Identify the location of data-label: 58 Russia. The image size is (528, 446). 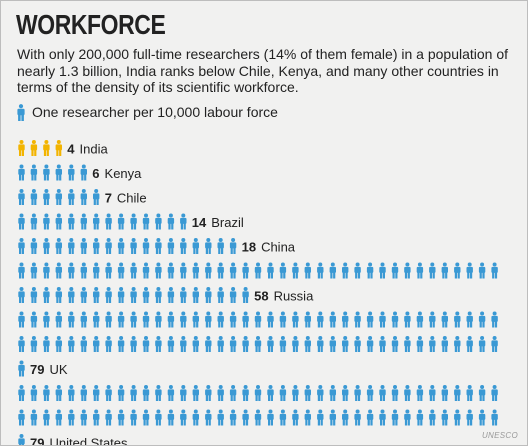
(284, 296).